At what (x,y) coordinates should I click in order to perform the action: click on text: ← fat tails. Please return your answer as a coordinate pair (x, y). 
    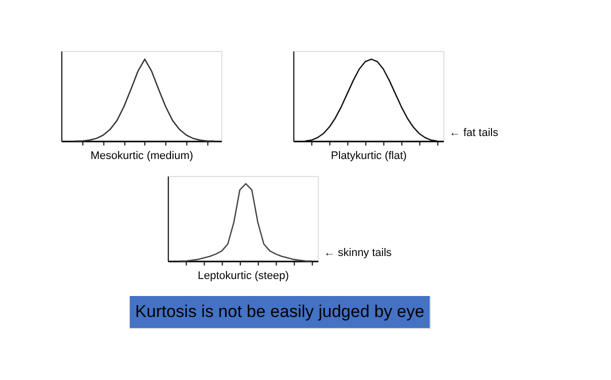
    Looking at the image, I should click on (474, 133).